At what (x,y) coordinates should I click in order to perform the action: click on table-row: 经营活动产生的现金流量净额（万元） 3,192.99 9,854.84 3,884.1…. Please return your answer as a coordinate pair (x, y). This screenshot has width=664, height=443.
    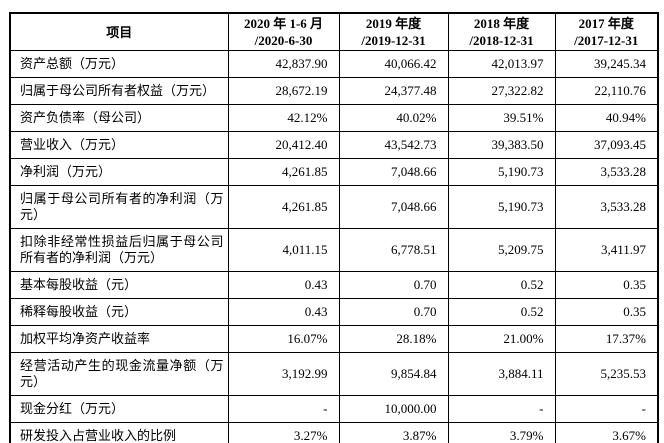
    Looking at the image, I should click on (334, 374).